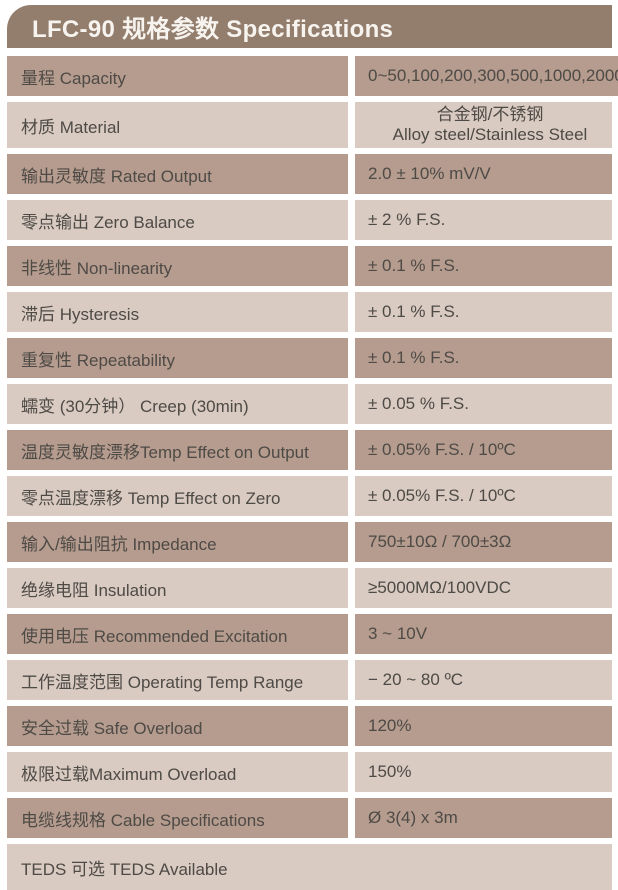 This screenshot has height=890, width=618. What do you see at coordinates (177, 542) in the screenshot?
I see `spec-label: 输入/输出阻抗 Impedance` at bounding box center [177, 542].